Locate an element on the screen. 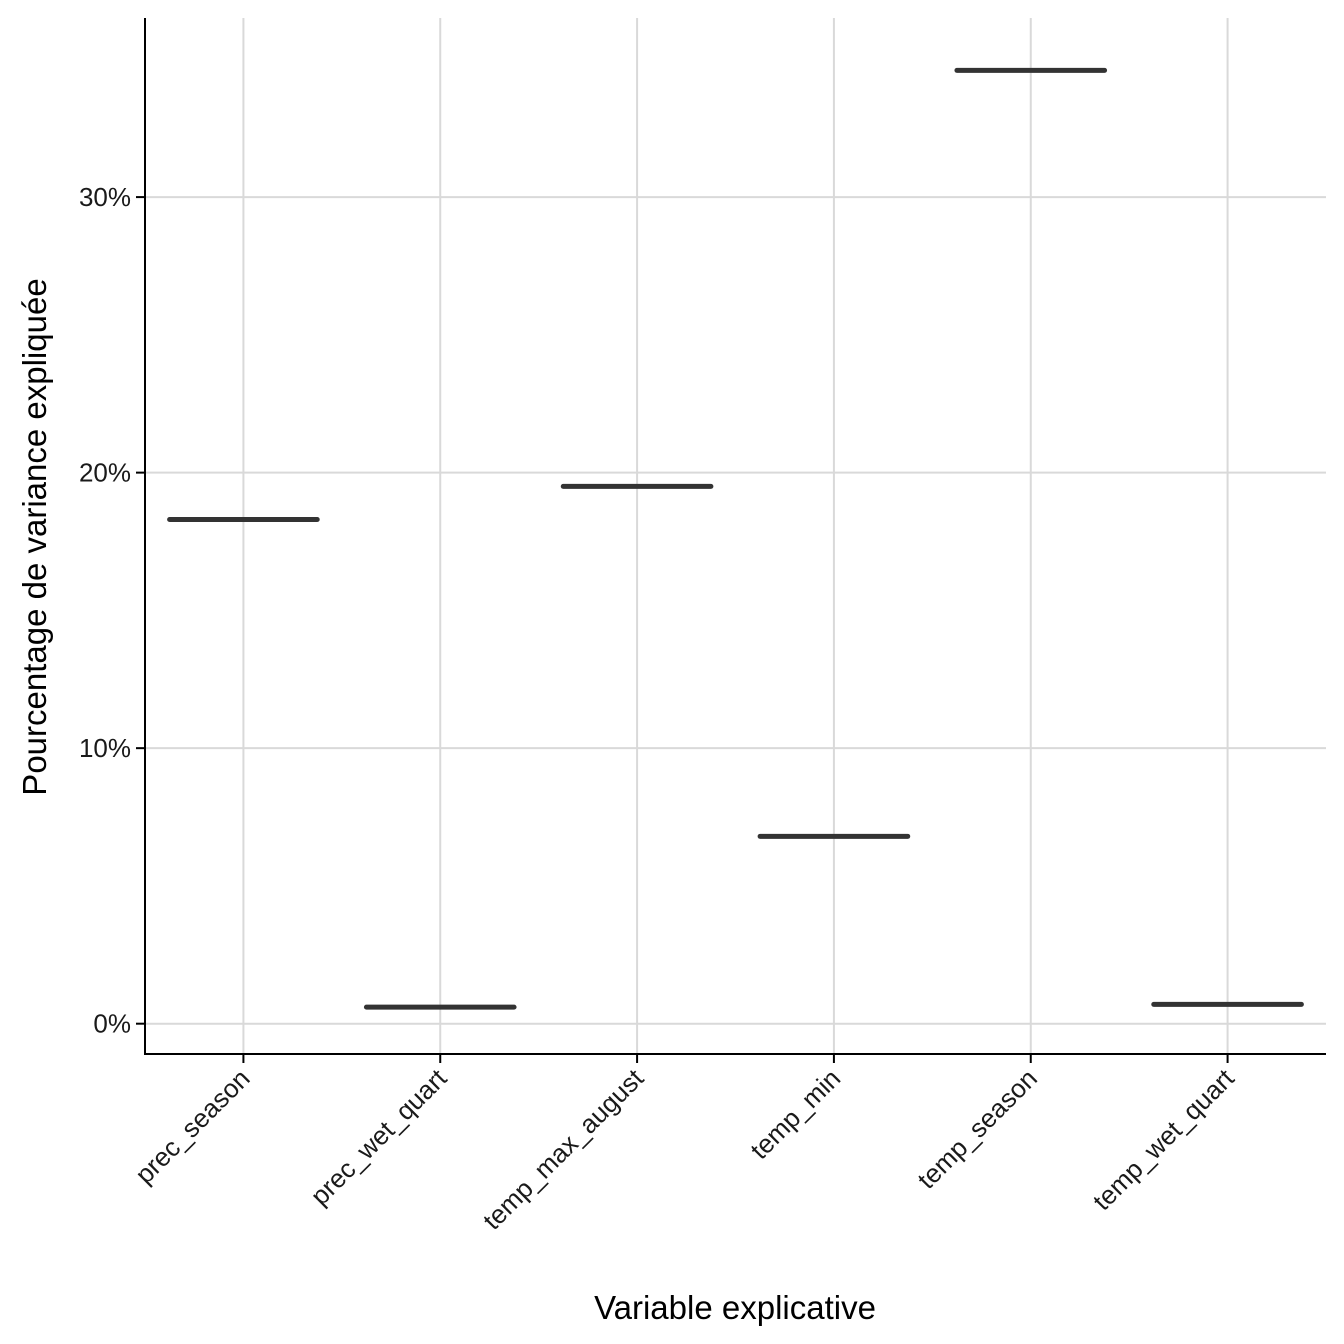 This screenshot has height=1344, width=1344. x-tick-label-prec_season: prec_season is located at coordinates (192, 1126).